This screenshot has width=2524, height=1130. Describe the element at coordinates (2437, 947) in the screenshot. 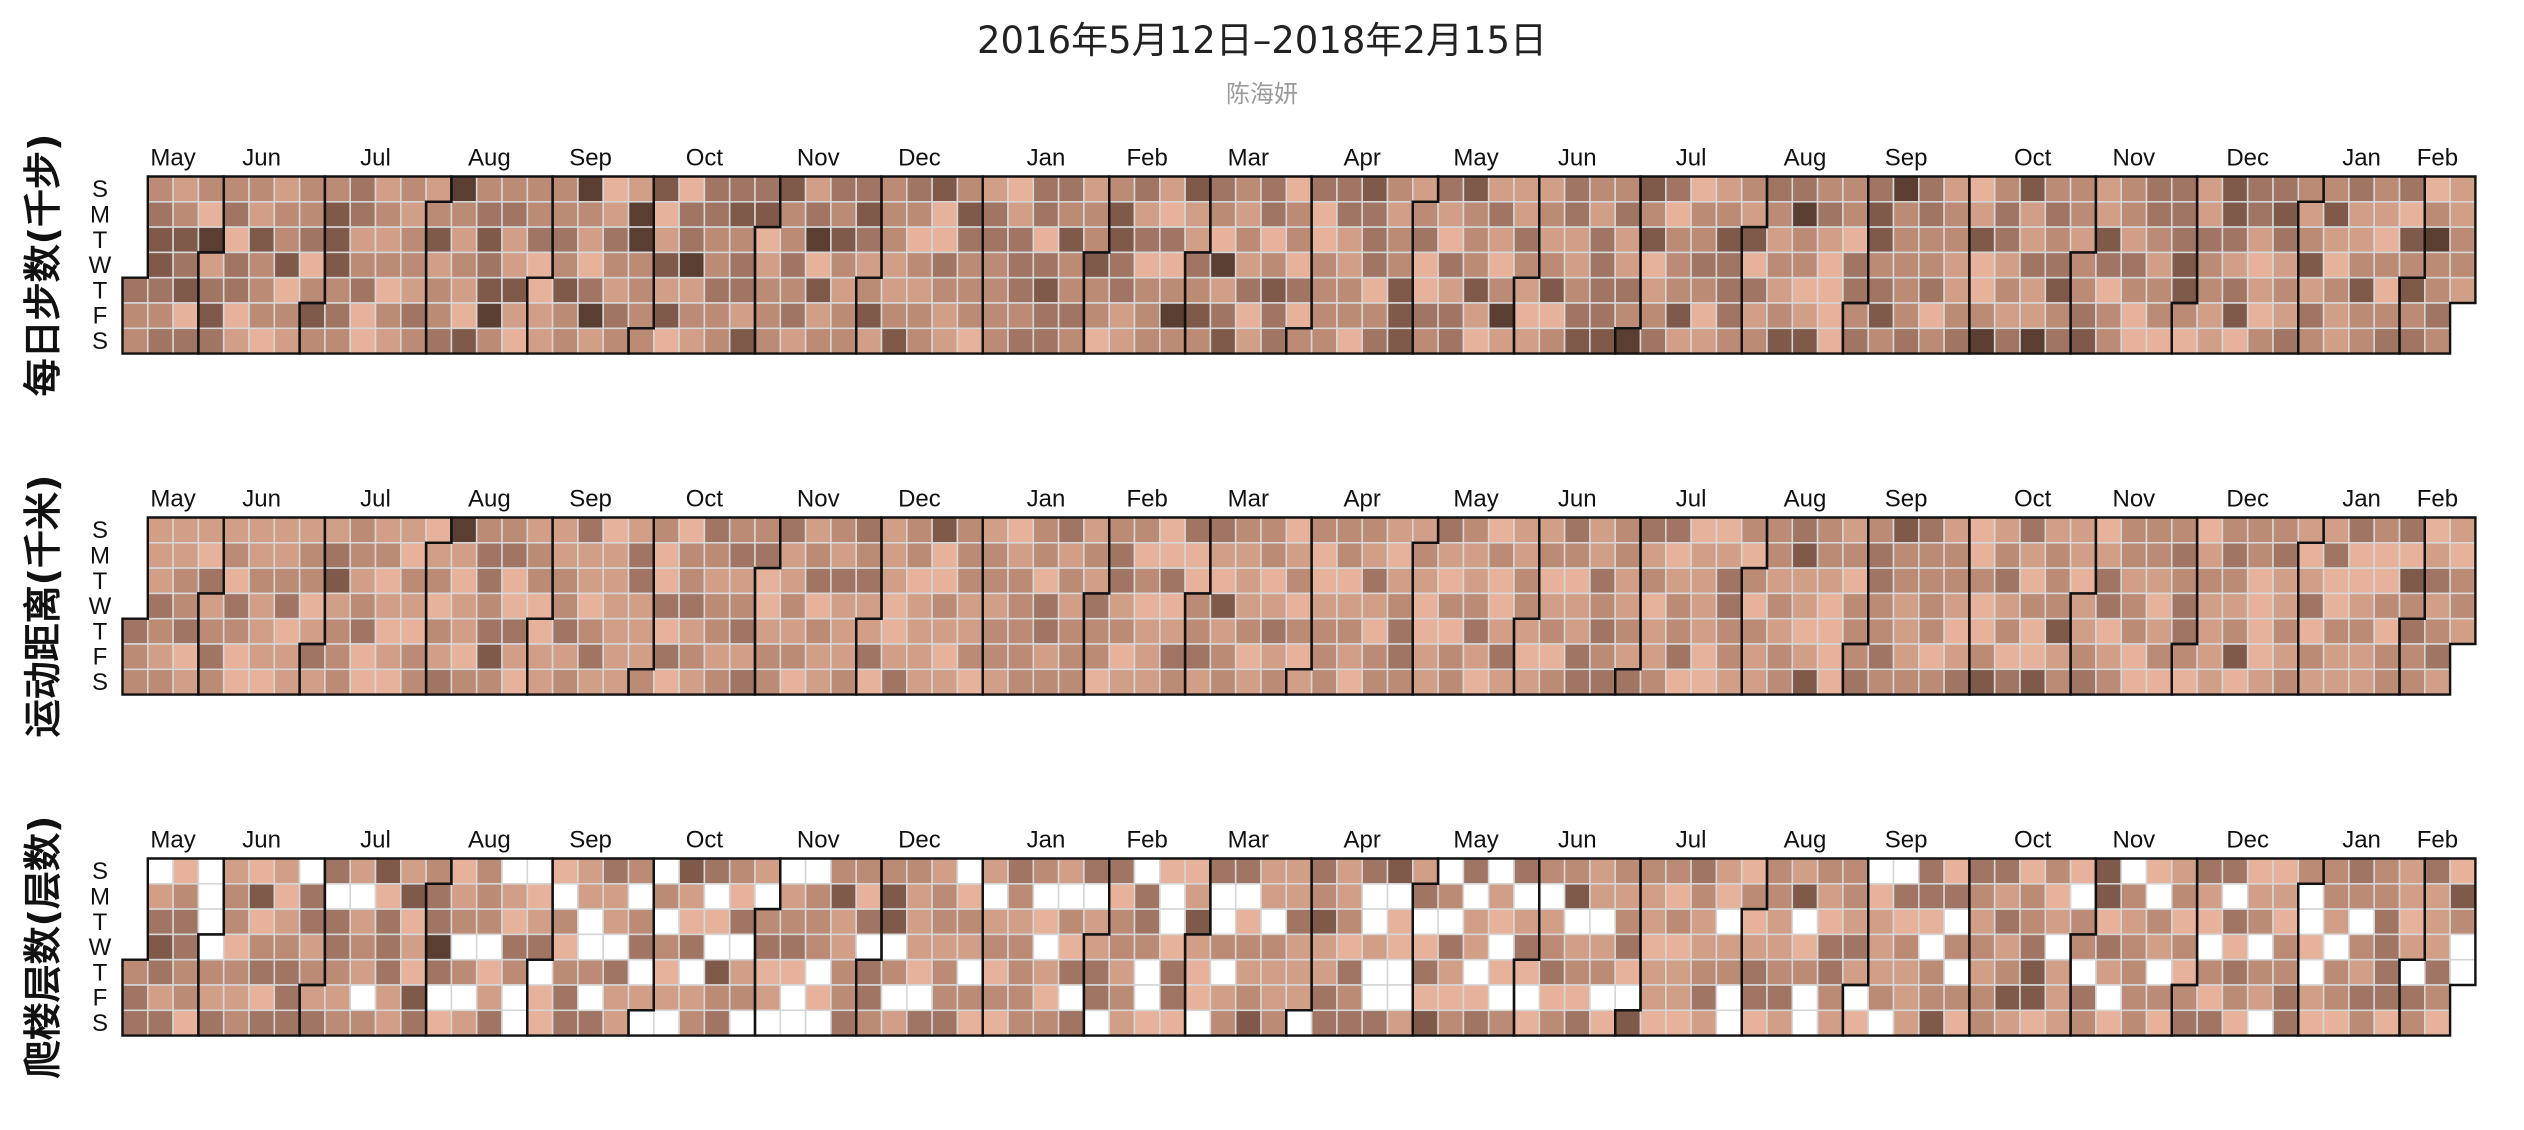

I see `month-outline` at that location.